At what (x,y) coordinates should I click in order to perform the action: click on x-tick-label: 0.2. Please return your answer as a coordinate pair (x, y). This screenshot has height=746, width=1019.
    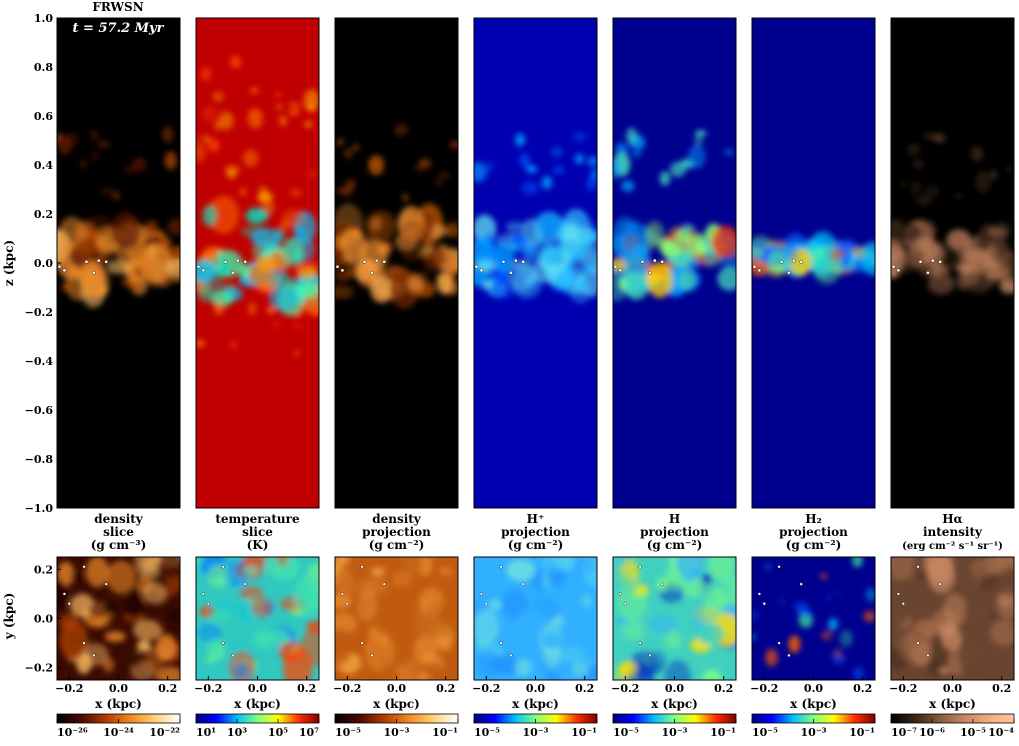
    Looking at the image, I should click on (167, 688).